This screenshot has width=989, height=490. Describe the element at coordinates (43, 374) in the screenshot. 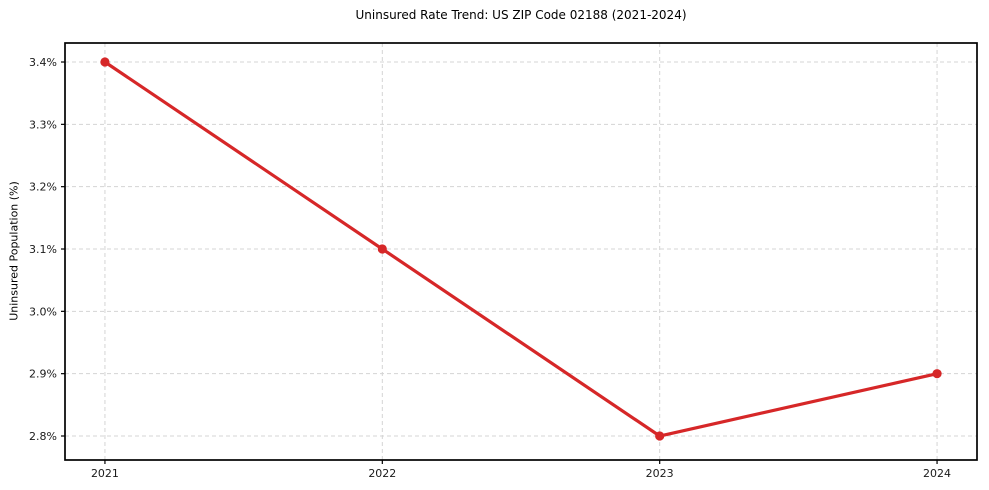

I see `y-tick-label: 2.9%` at that location.